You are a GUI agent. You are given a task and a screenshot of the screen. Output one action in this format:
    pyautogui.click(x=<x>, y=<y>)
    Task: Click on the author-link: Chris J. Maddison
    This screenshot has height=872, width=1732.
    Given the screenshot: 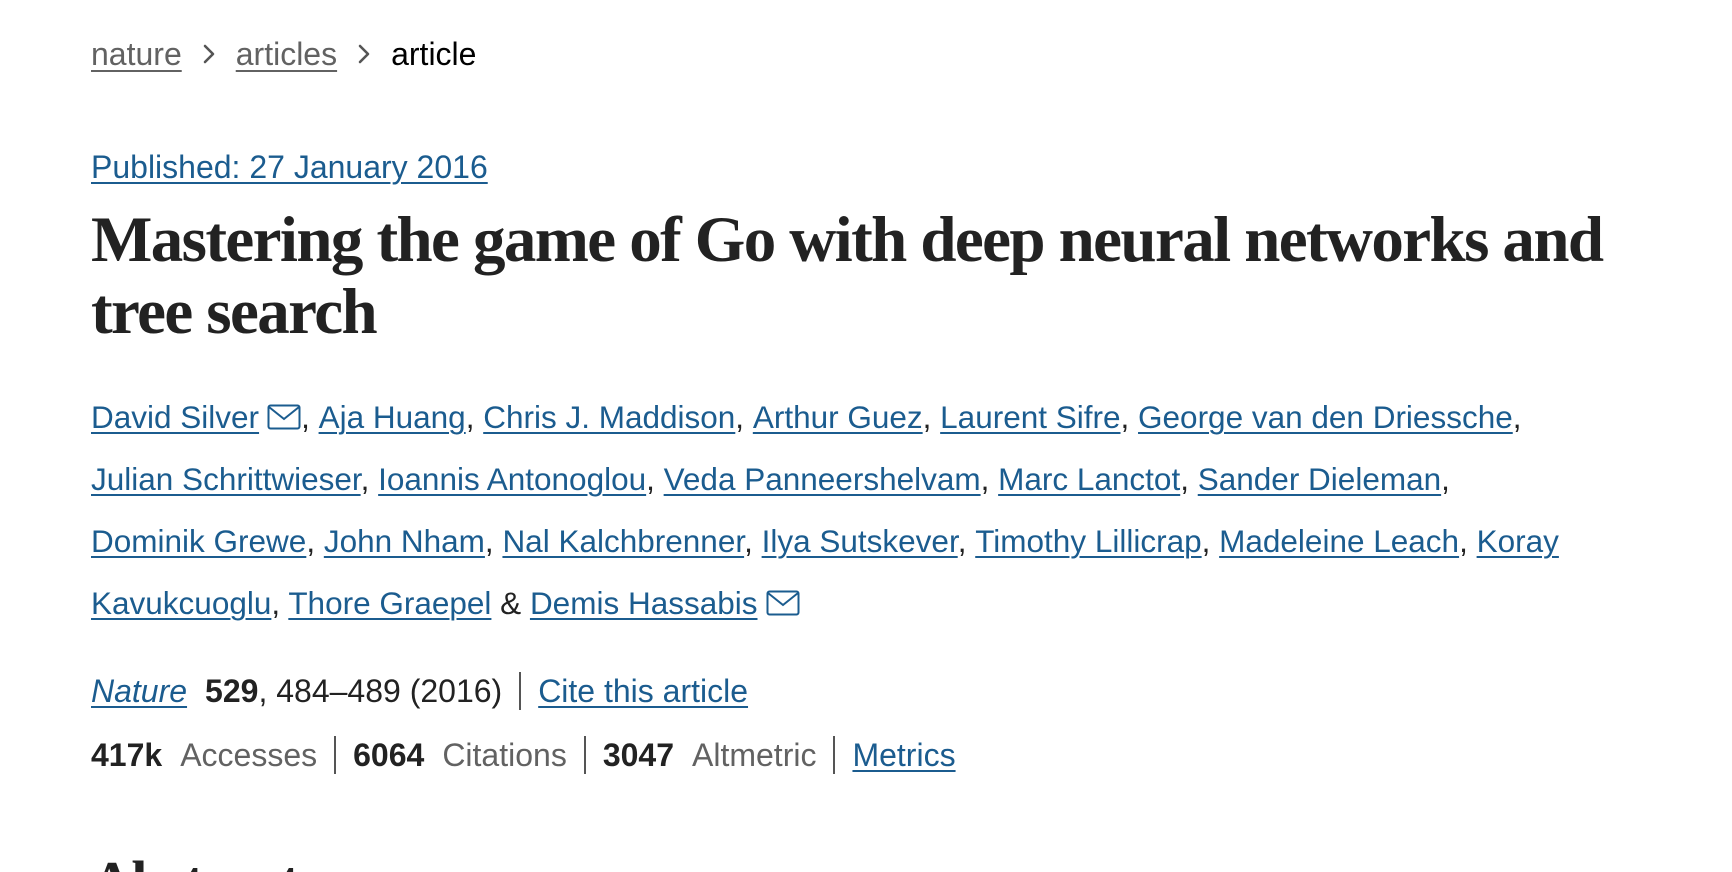 What is the action you would take?
    pyautogui.click(x=609, y=417)
    